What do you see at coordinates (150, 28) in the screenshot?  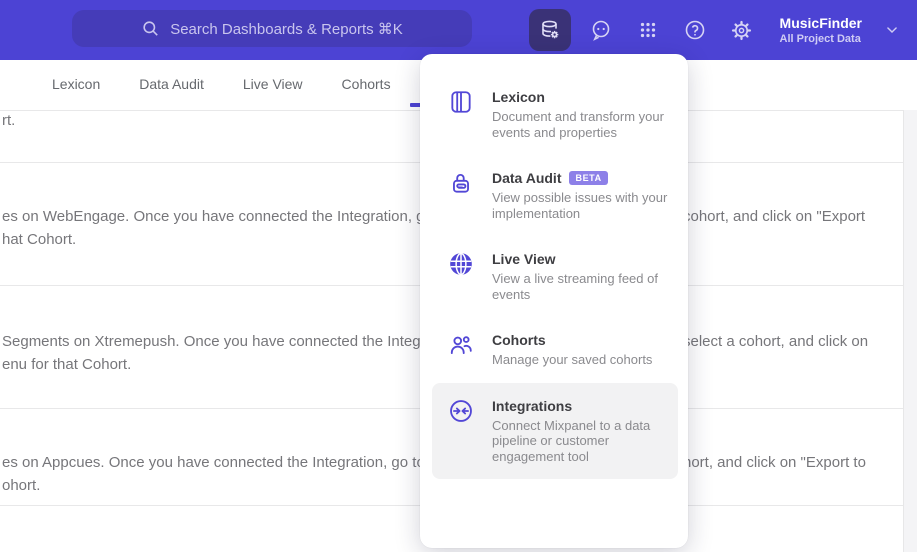 I see `search-icon` at bounding box center [150, 28].